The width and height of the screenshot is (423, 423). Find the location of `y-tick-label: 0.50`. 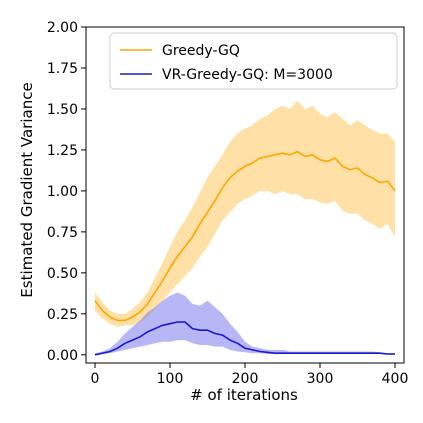

y-tick-label: 0.50 is located at coordinates (62, 274).